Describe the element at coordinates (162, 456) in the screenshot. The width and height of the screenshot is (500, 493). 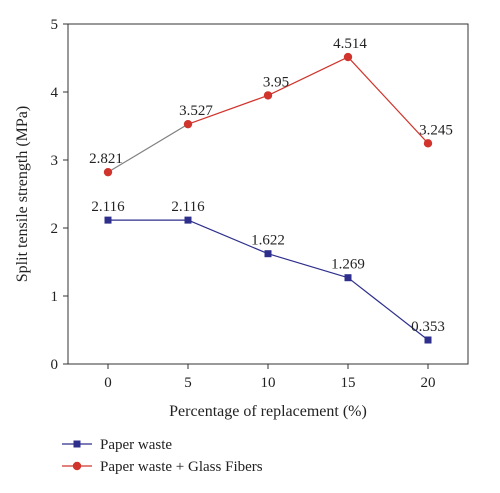
I see `legend: Paper waste Paper waste + Glass Fibers` at that location.